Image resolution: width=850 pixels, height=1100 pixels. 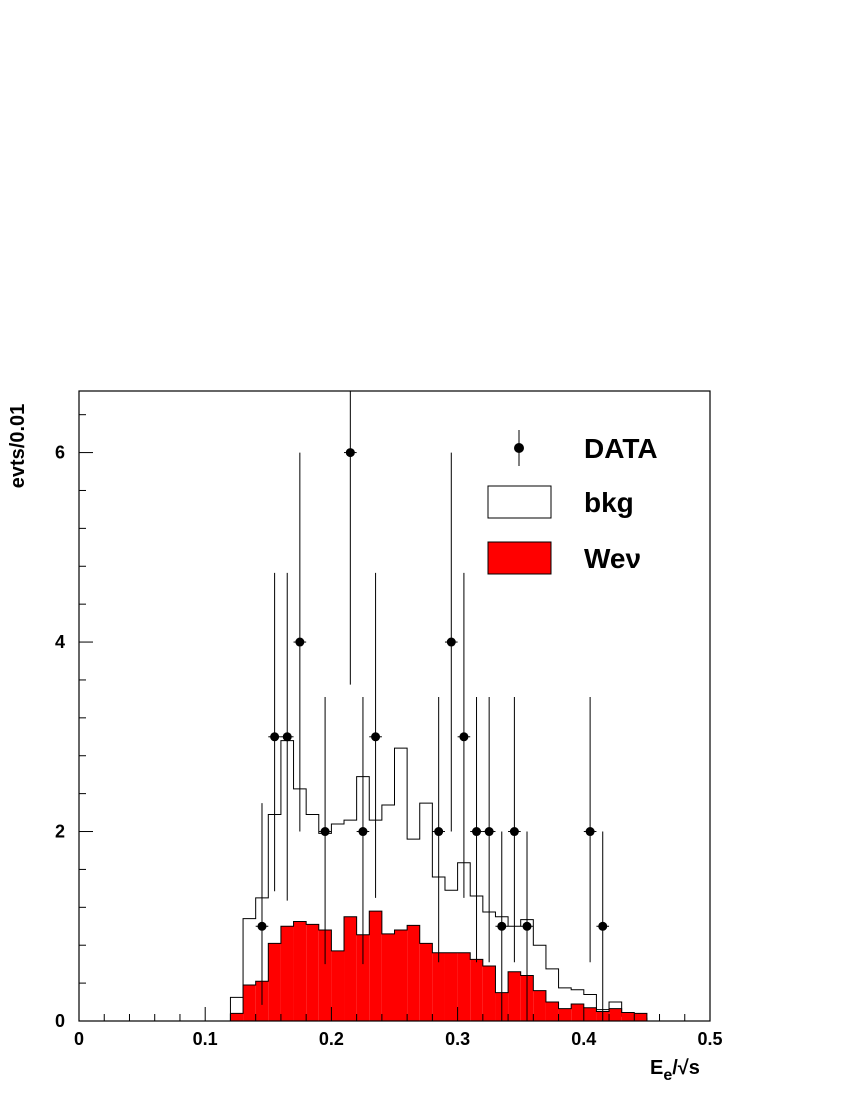 What do you see at coordinates (60, 832) in the screenshot?
I see `y-tick-label: 2` at bounding box center [60, 832].